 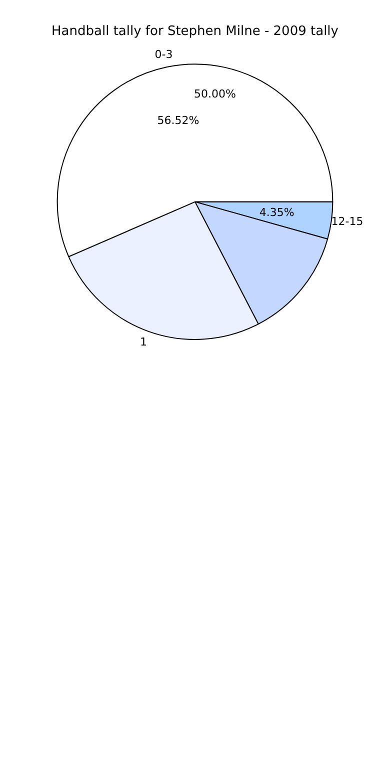 What do you see at coordinates (276, 212) in the screenshot?
I see `data-label: 4.35%` at bounding box center [276, 212].